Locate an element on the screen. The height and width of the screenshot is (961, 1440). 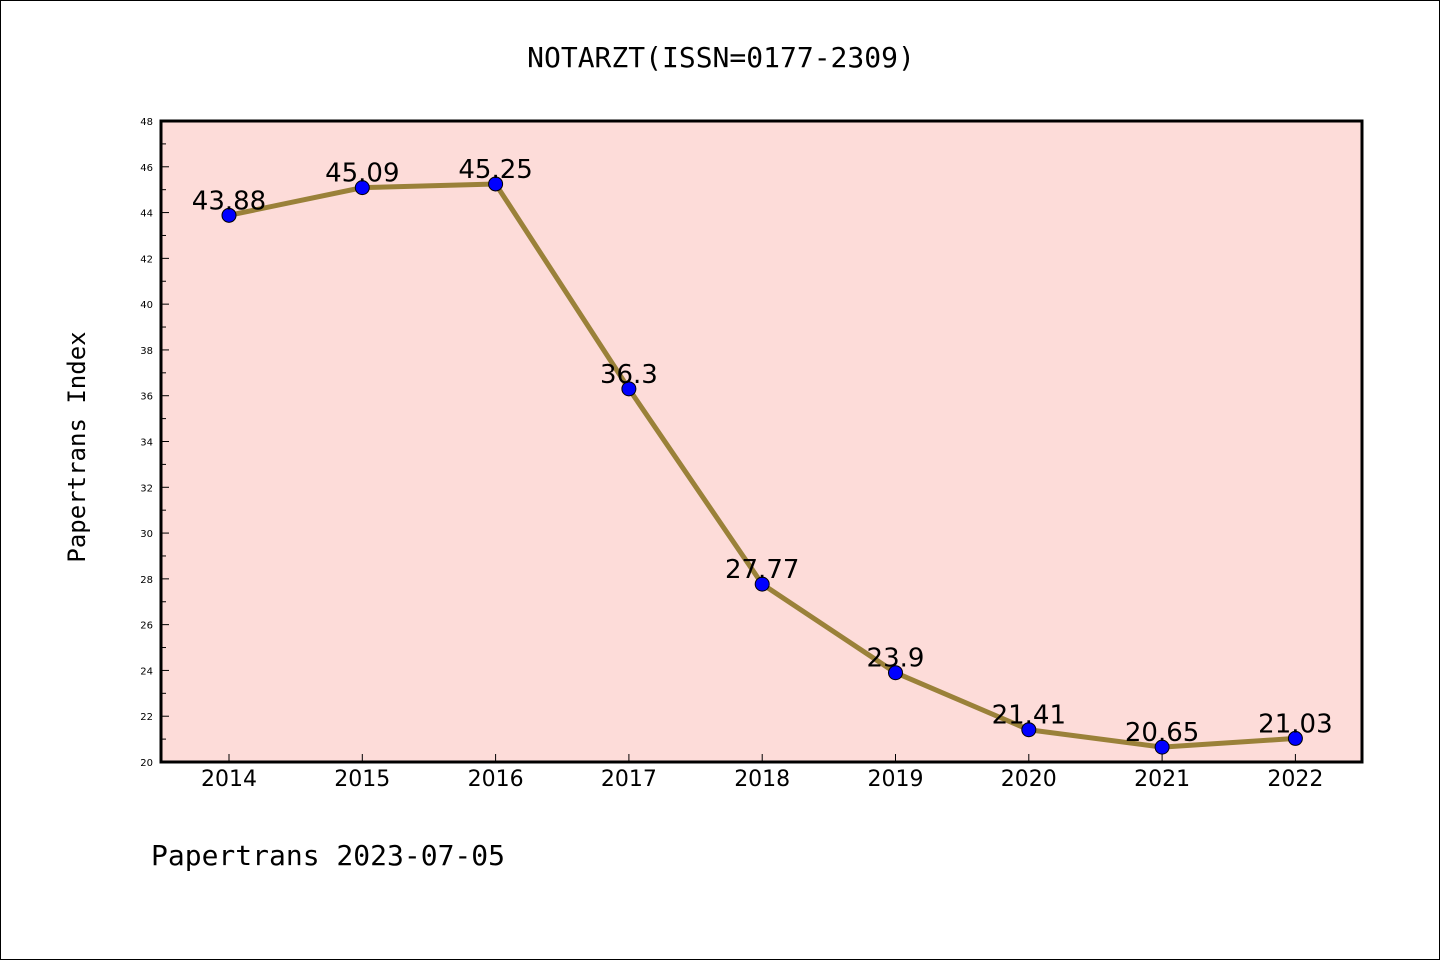
chart-title: NOTARZT(ISSN=0177-2309) is located at coordinates (721, 57).